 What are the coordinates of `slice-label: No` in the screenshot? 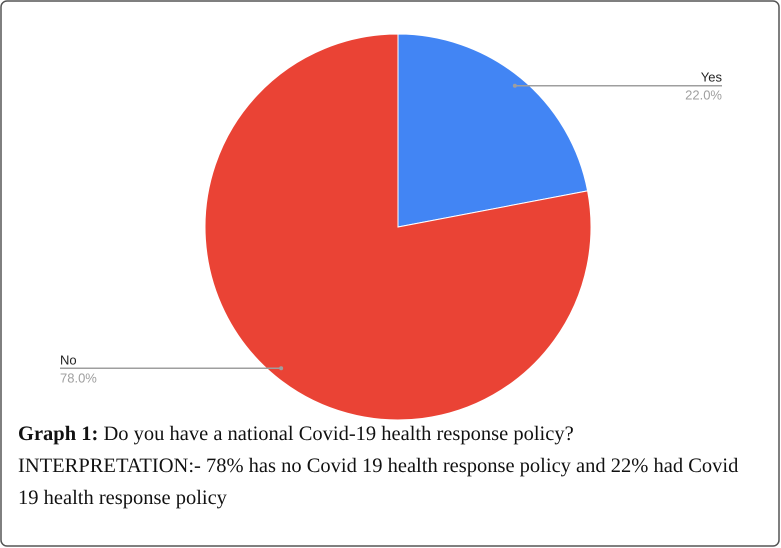 It's located at (68, 360).